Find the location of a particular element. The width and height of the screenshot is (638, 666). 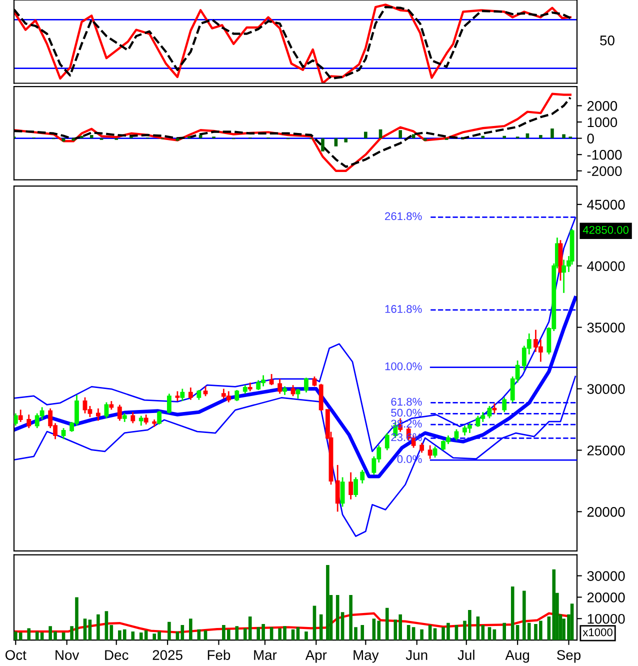

y-tick-label: 25000 is located at coordinates (606, 451).